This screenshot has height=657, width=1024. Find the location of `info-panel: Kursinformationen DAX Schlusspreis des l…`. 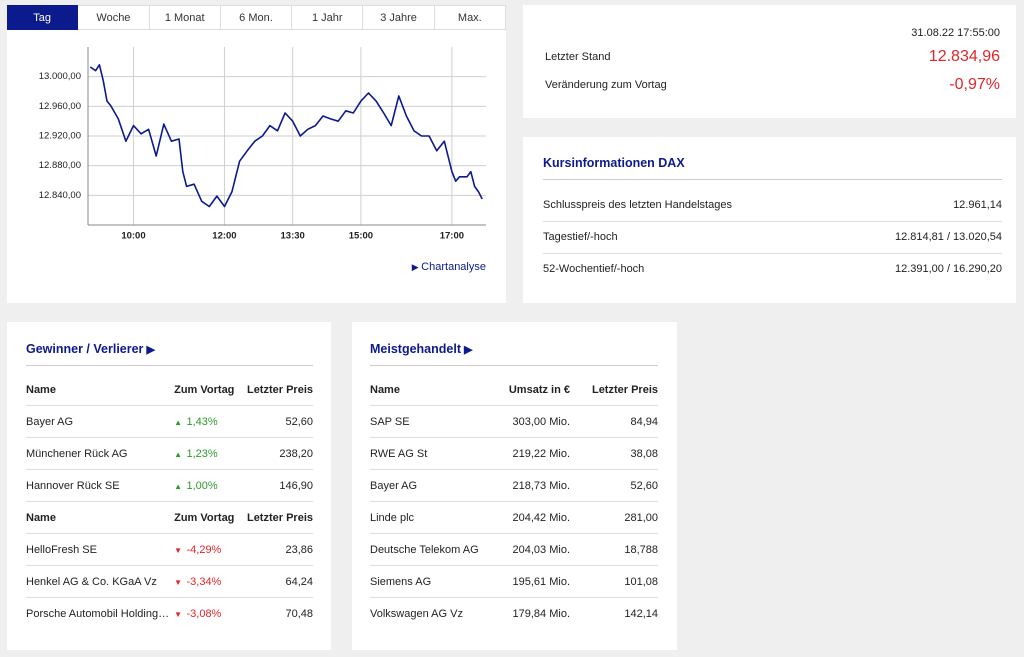

info-panel: Kursinformationen DAX Schlusspreis des l… is located at coordinates (769, 220).